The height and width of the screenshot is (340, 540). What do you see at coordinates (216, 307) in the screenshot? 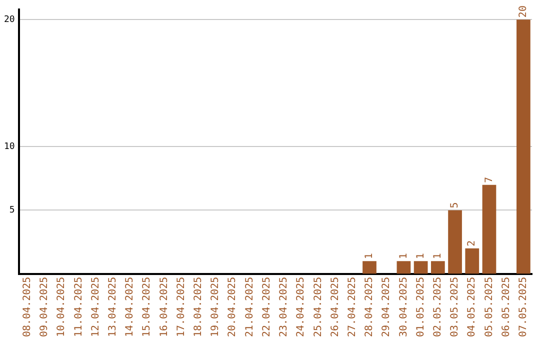
I see `x-tick-label: 19.04.2025` at bounding box center [216, 307].